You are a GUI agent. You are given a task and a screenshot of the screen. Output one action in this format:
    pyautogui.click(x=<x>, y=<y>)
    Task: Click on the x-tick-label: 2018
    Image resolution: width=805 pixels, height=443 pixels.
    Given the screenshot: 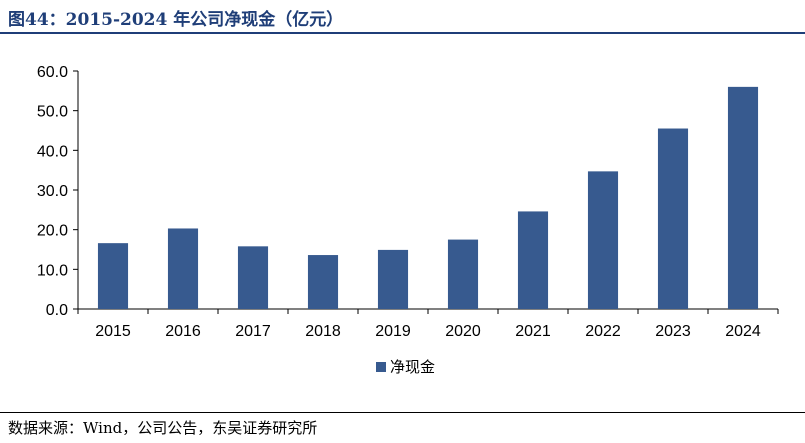 What is the action you would take?
    pyautogui.click(x=323, y=331)
    